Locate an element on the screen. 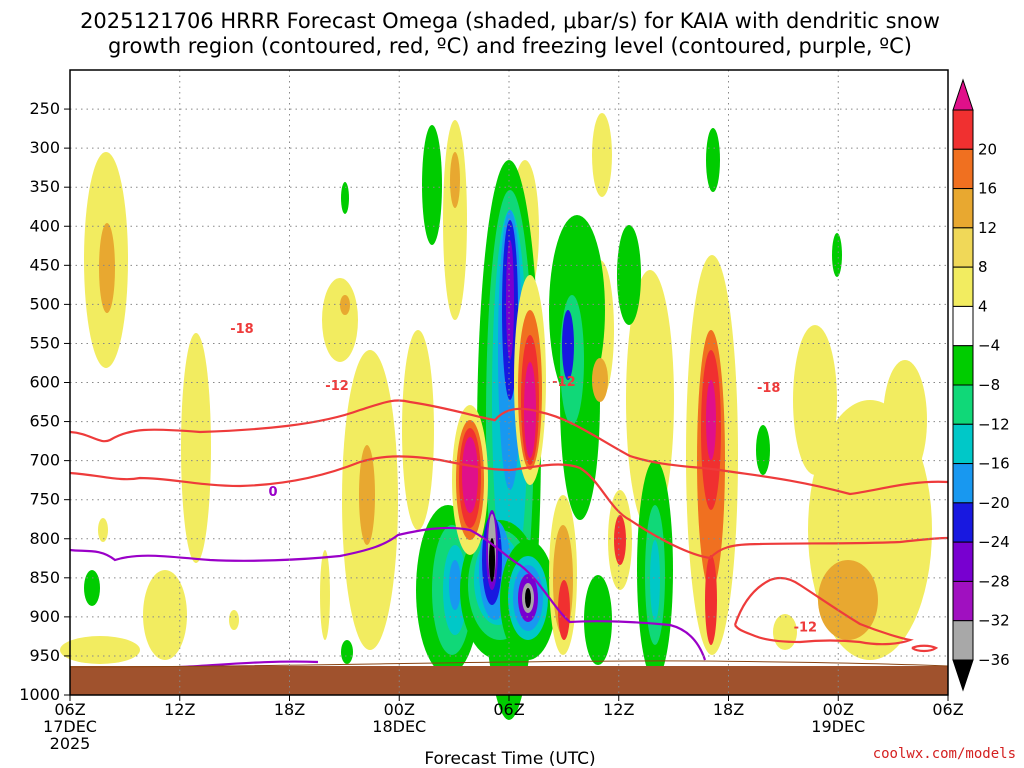  y-tick-label: 850 is located at coordinates (44, 577).